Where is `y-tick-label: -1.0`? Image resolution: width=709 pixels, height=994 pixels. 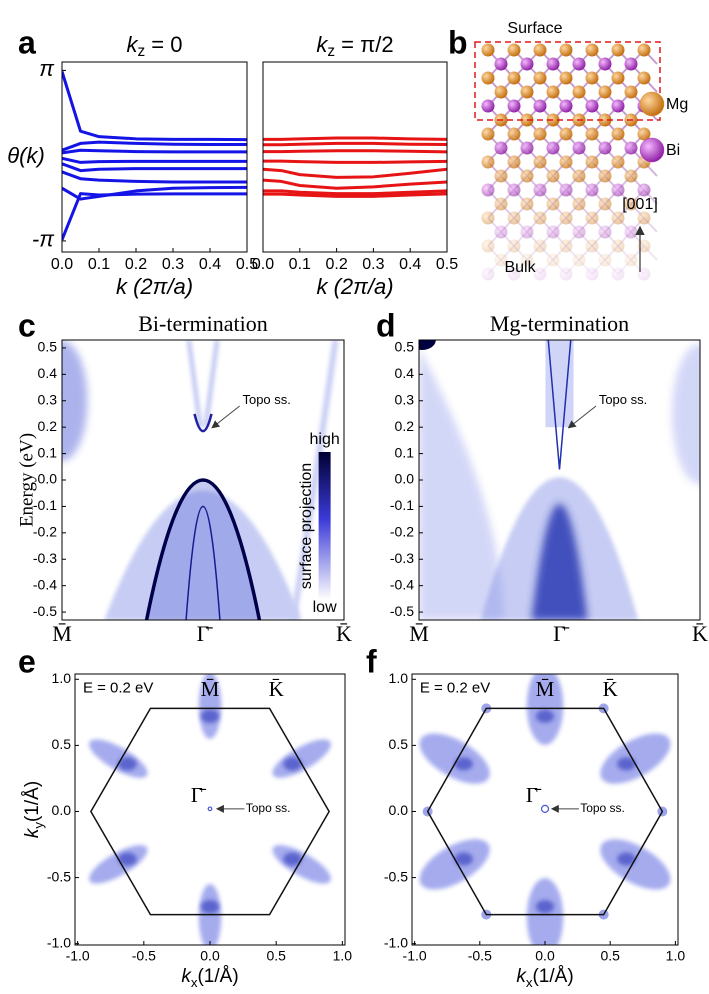
y-tick-label: -1.0 is located at coordinates (396, 942).